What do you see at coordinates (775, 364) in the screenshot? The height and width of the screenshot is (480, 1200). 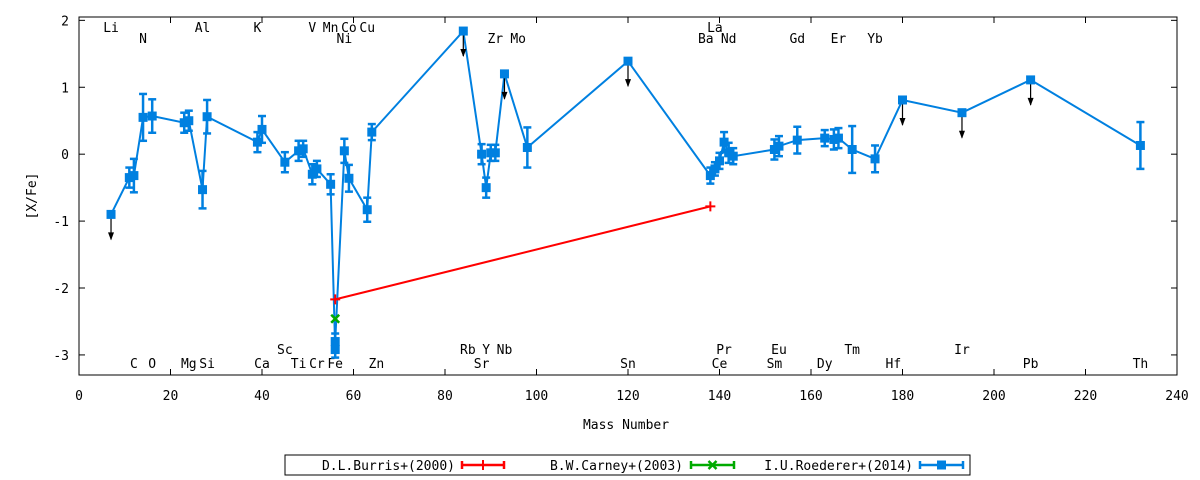 I see `element-label: Sm` at bounding box center [775, 364].